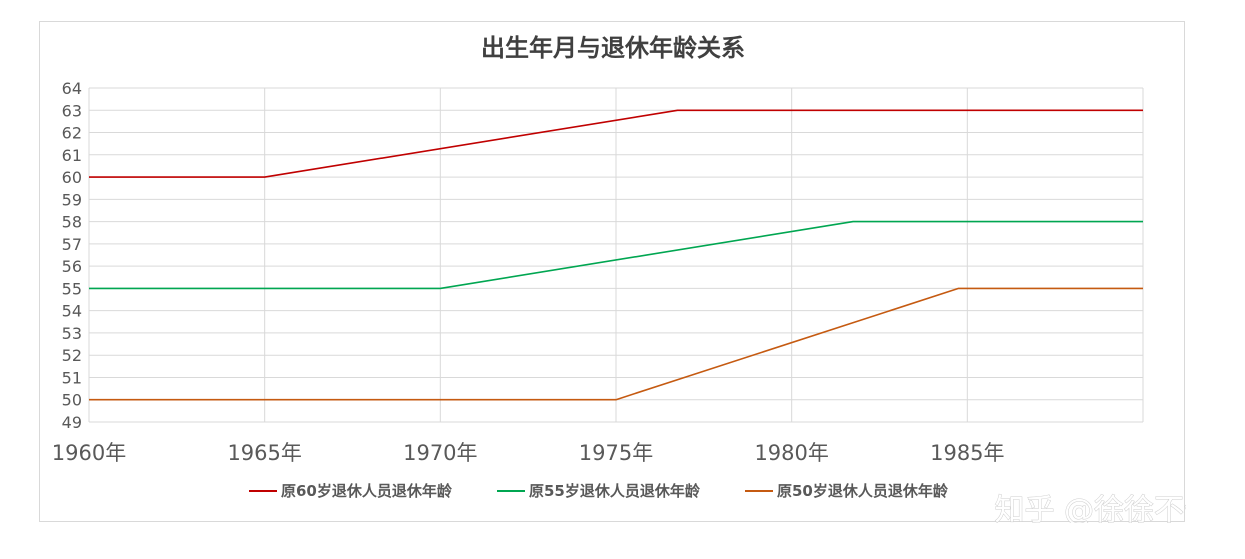 The height and width of the screenshot is (559, 1245). What do you see at coordinates (367, 491) in the screenshot?
I see `legend-label: 原60岁退休人员退休年龄` at bounding box center [367, 491].